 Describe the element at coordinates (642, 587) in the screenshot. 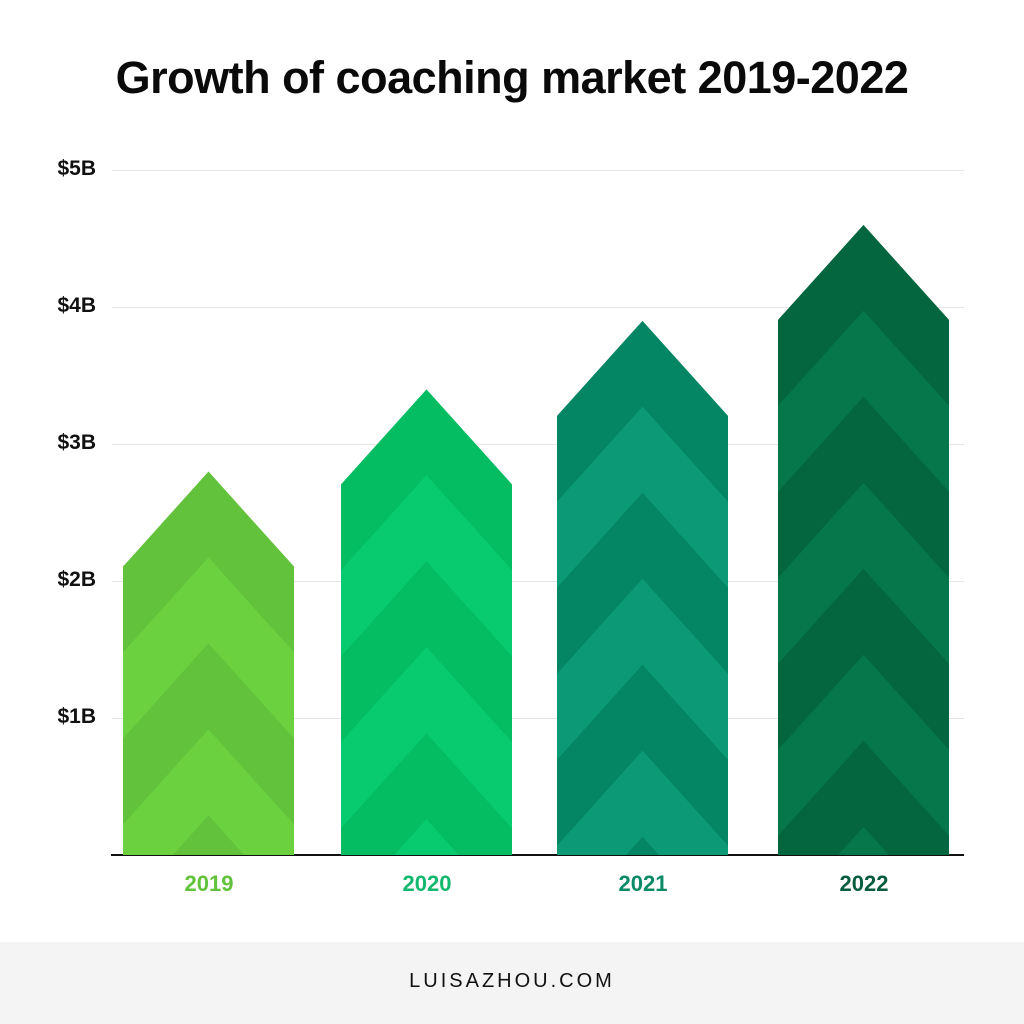

I see `bar-2021` at that location.